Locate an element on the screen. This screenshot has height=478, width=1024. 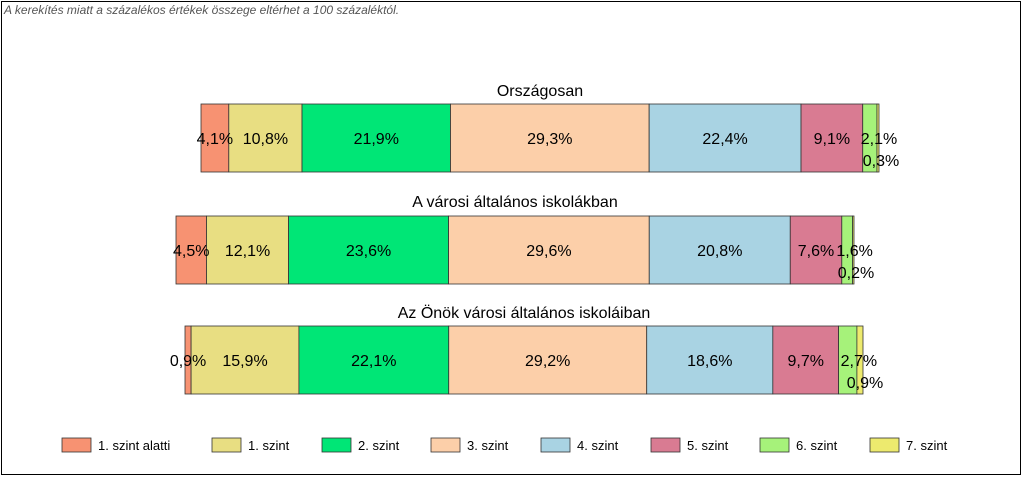
legend-label: 2. szint is located at coordinates (379, 445).